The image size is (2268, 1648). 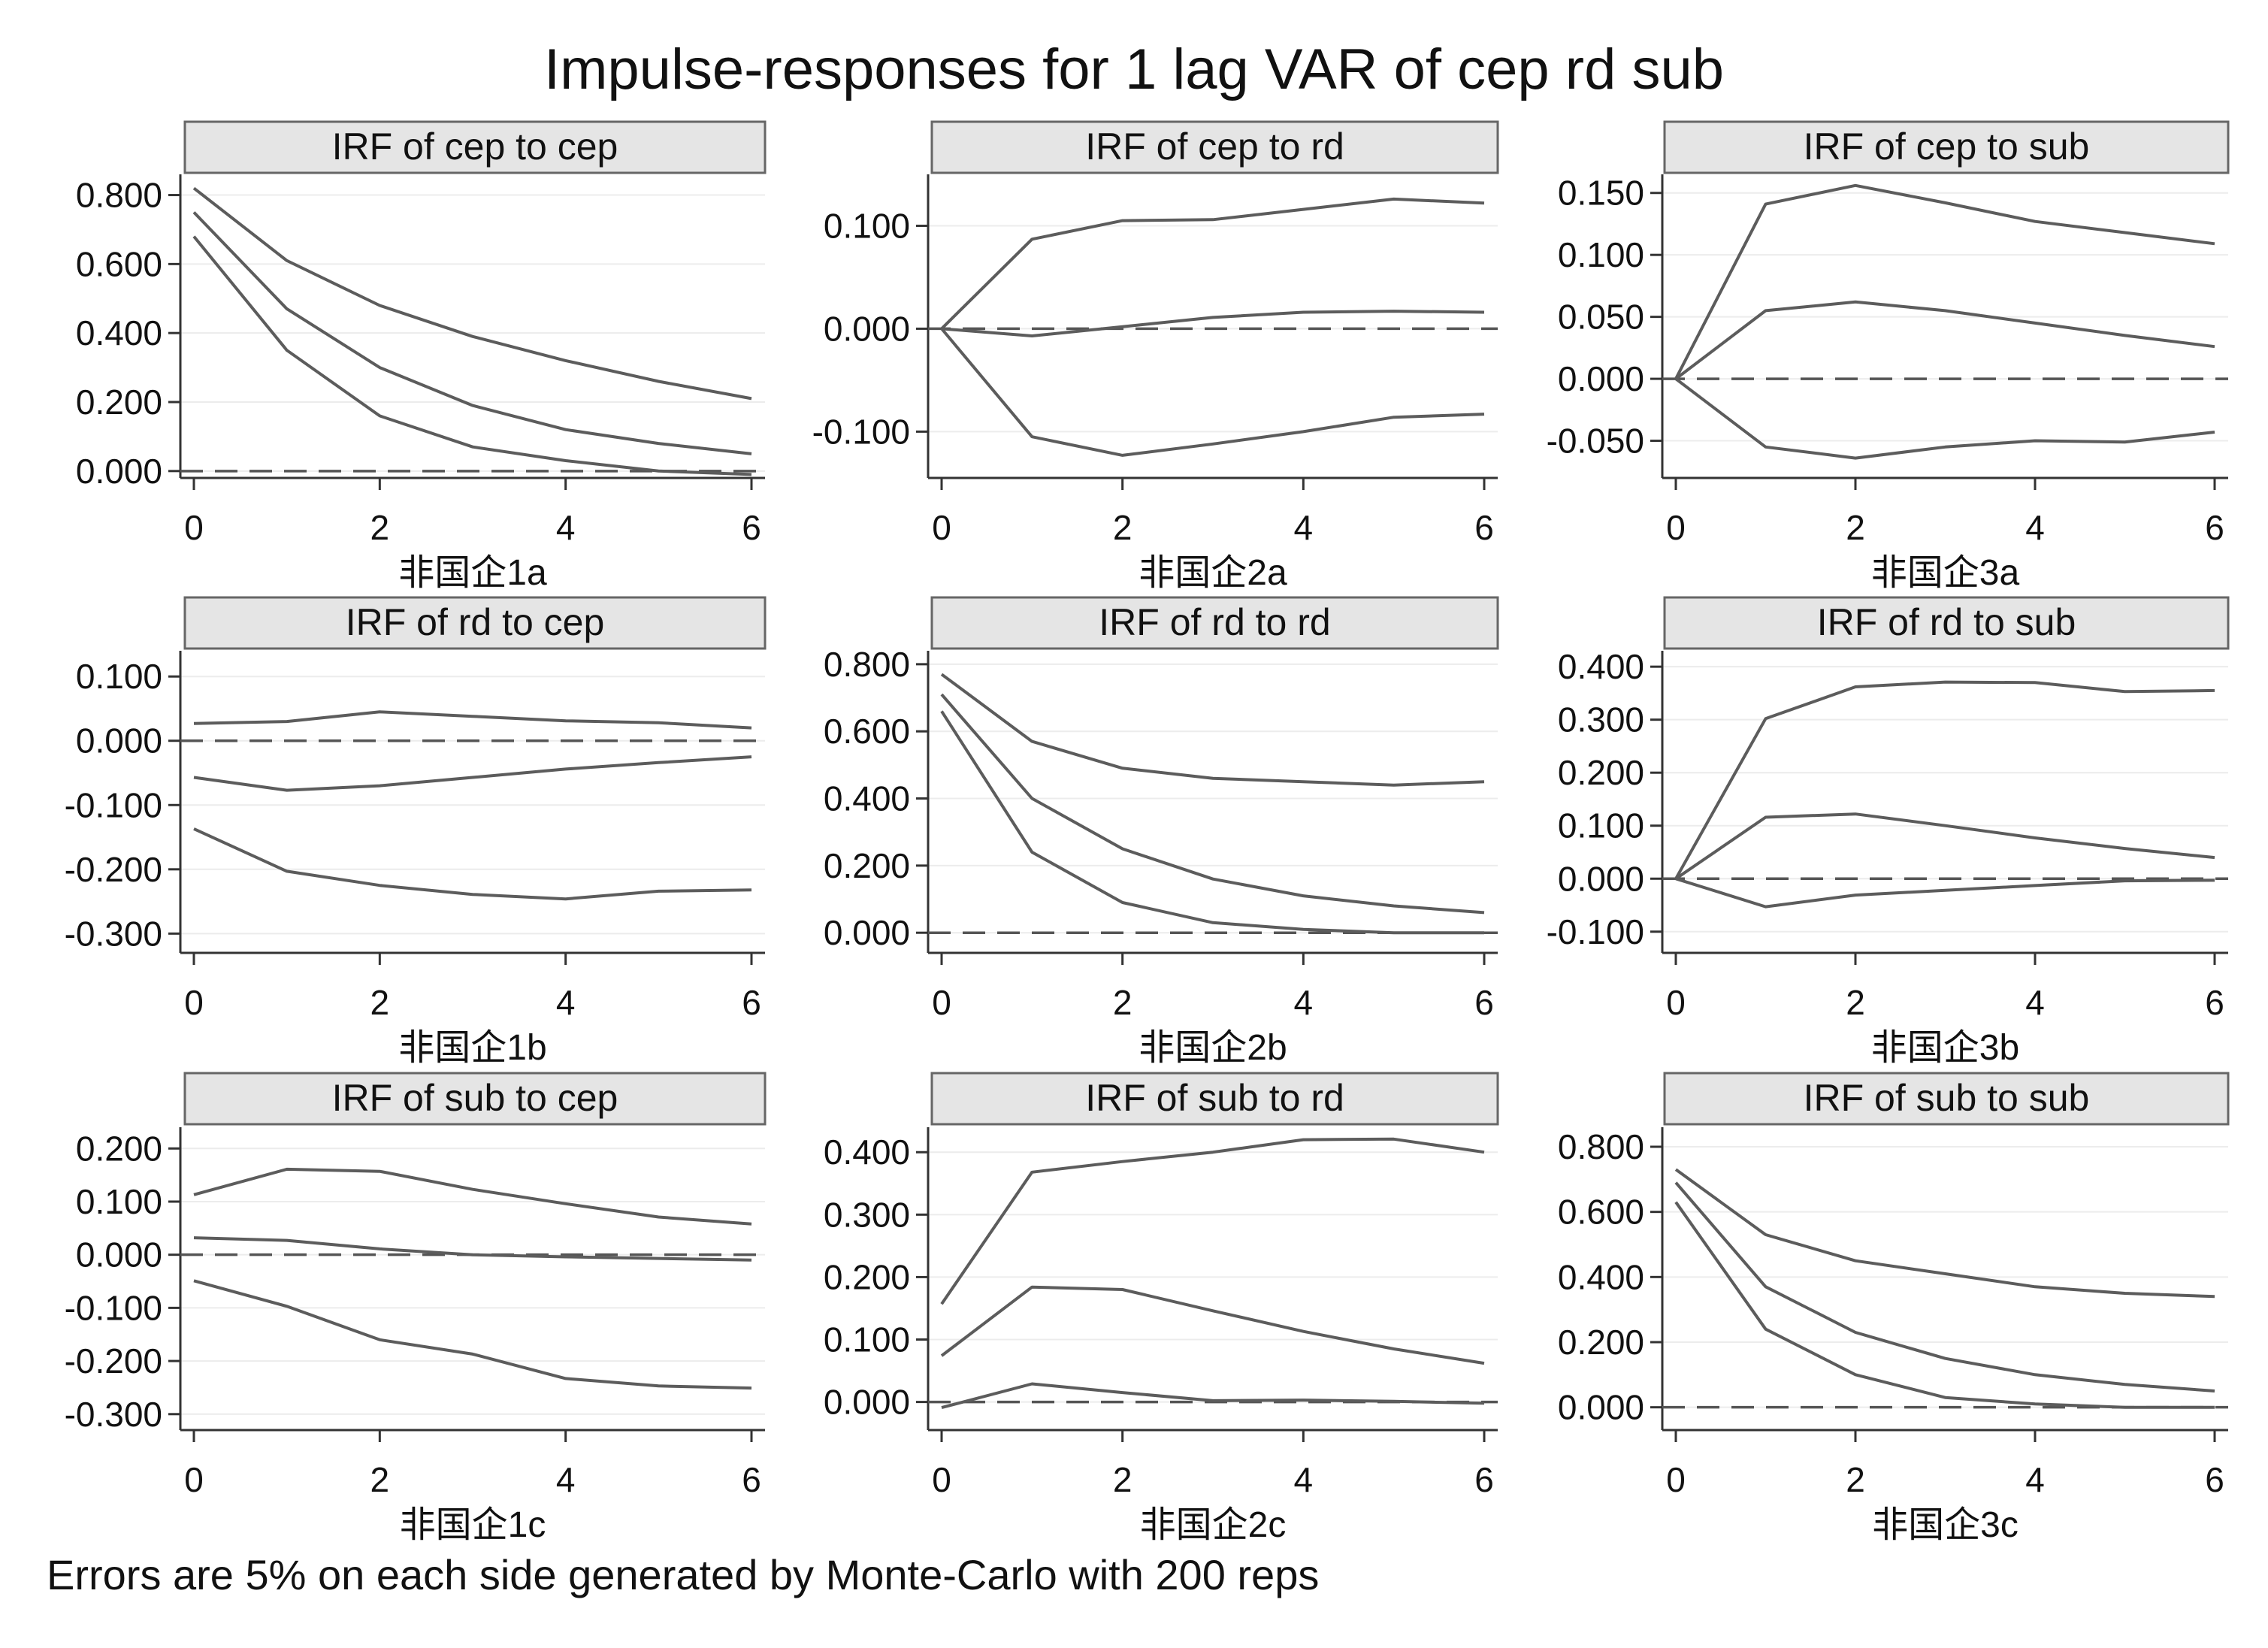 I want to click on y-tick-label: 0.800, so click(x=1601, y=1146).